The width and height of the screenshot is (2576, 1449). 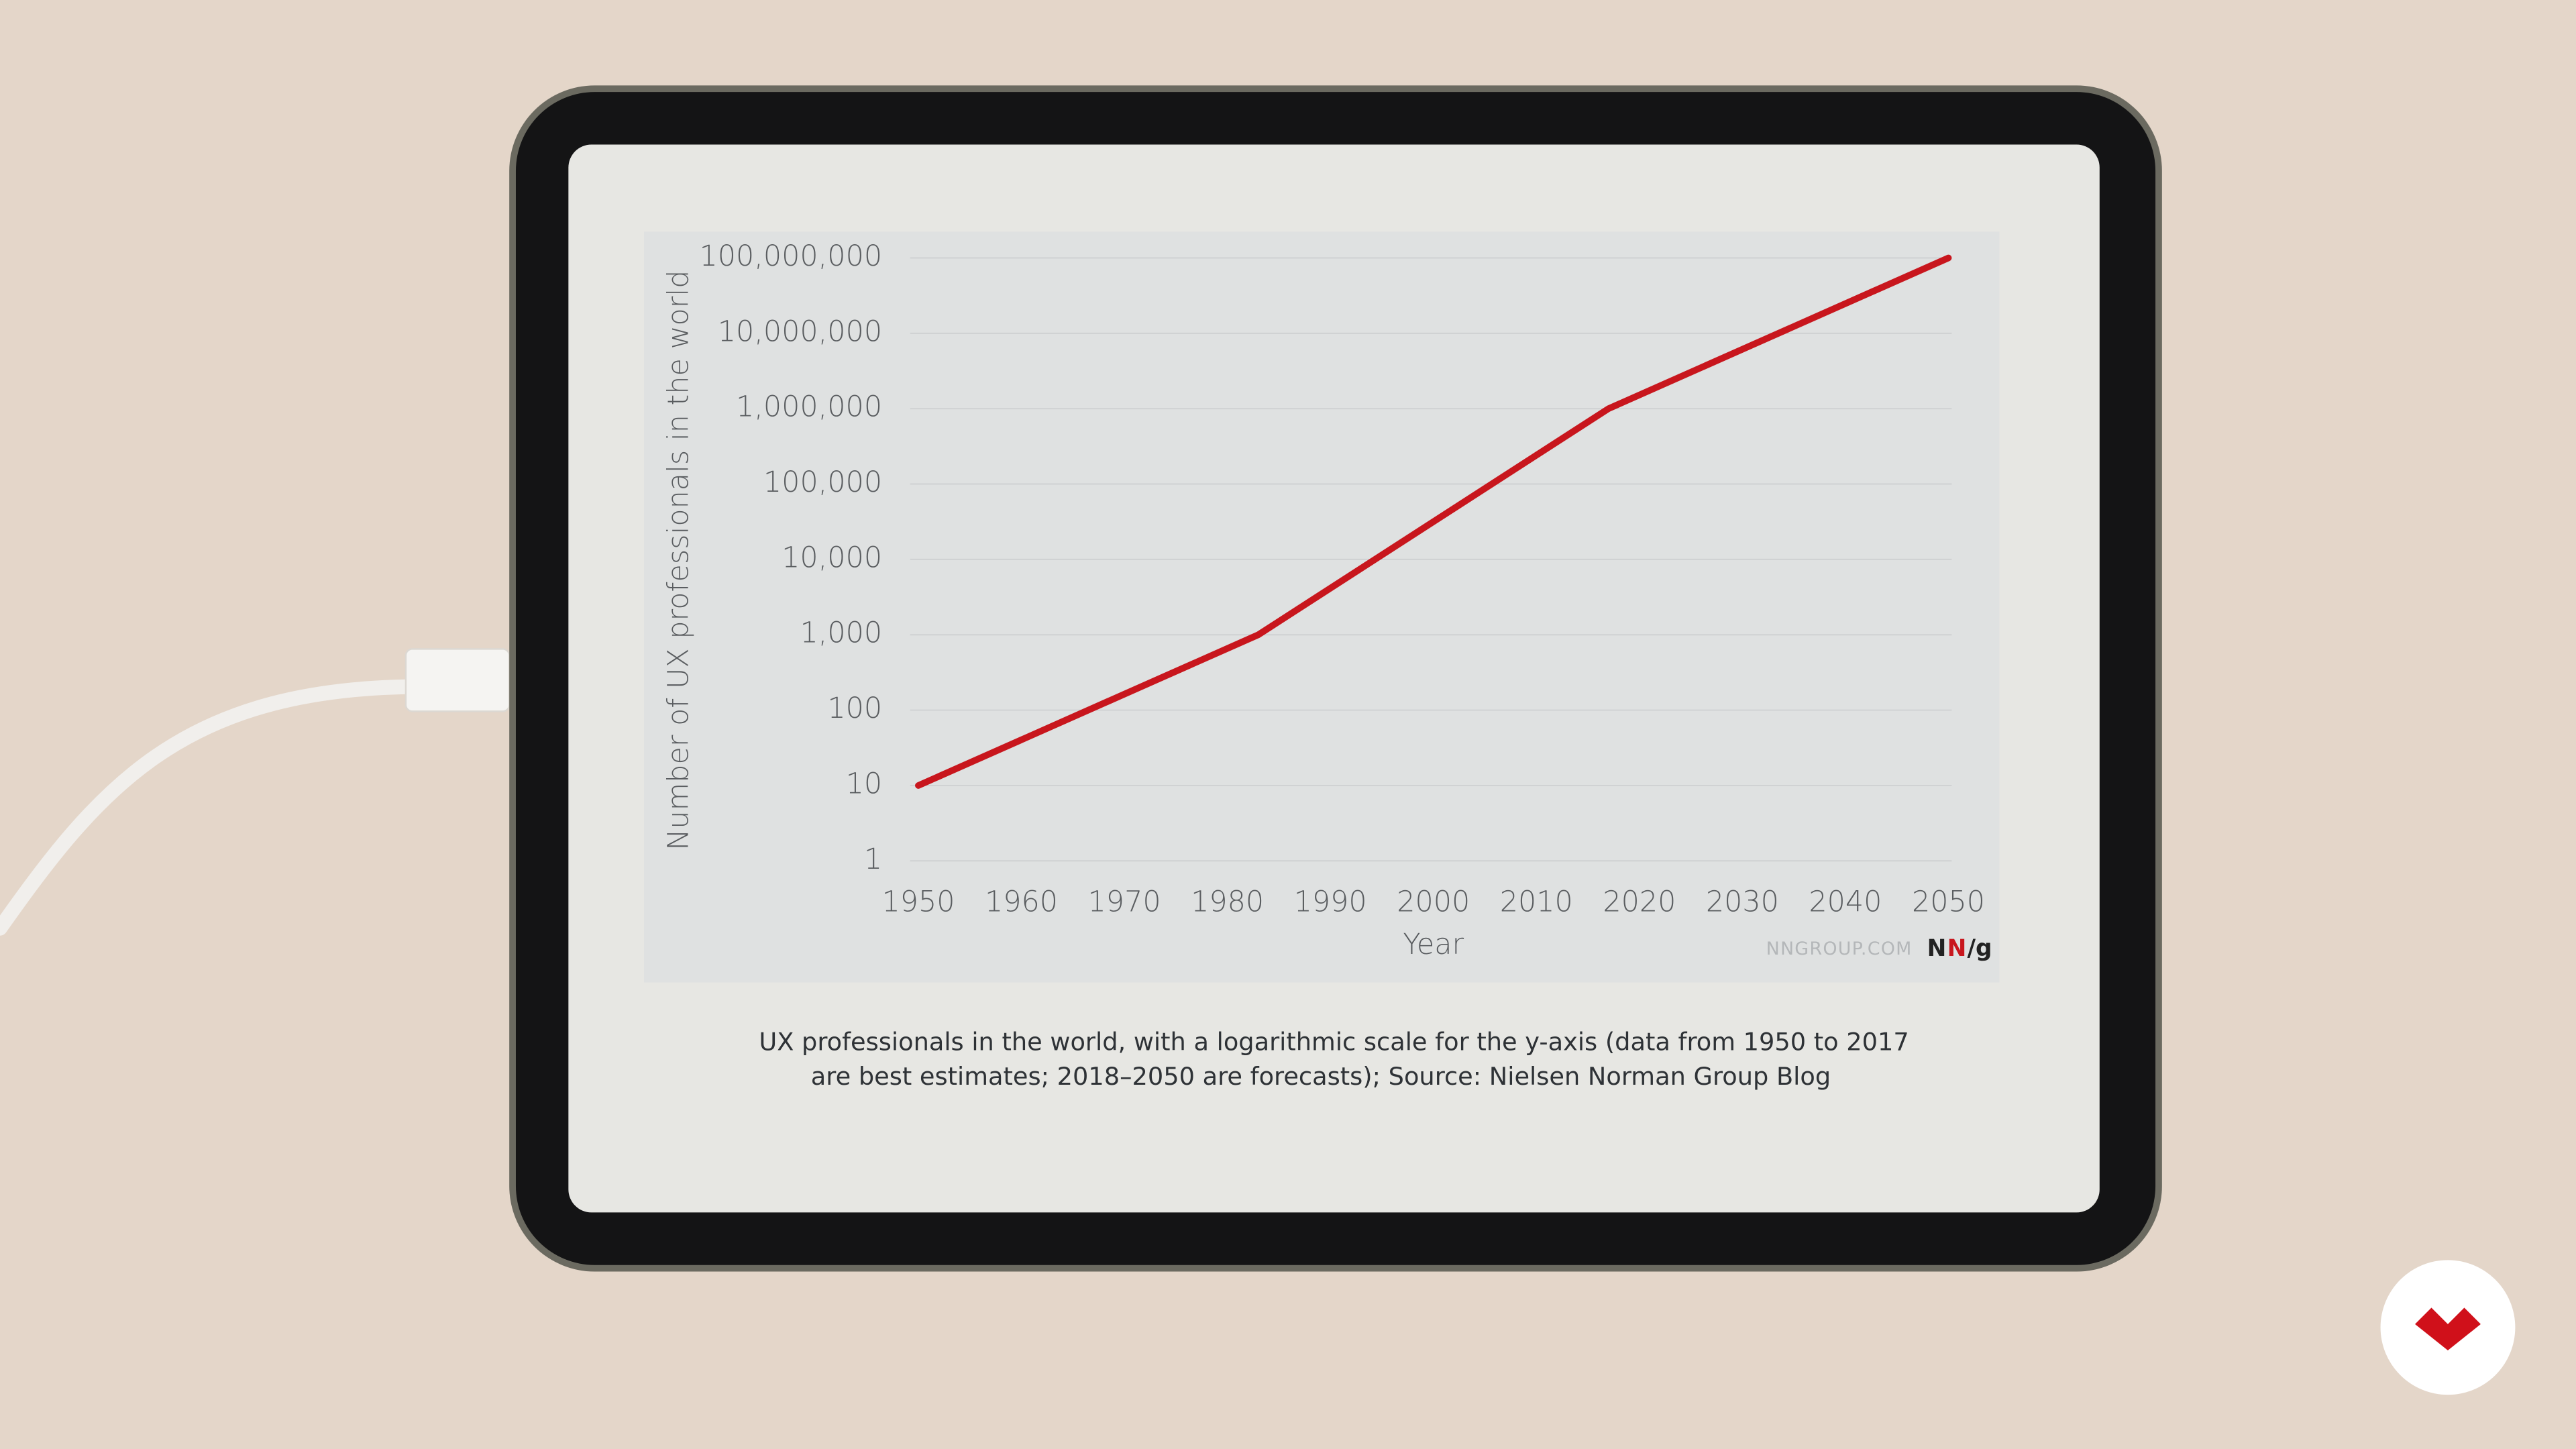 I want to click on y-tick-label: 1,000,000, so click(x=809, y=407).